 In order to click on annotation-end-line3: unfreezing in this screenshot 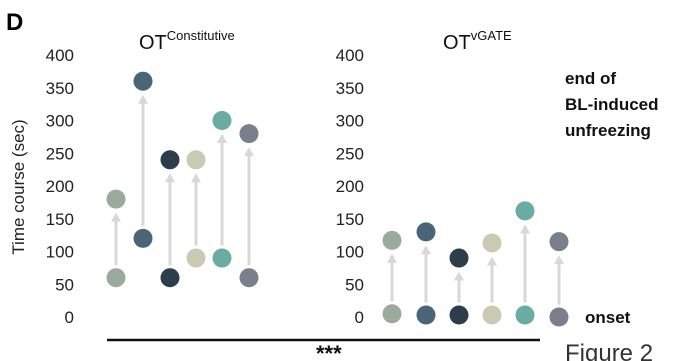, I will do `click(608, 130)`.